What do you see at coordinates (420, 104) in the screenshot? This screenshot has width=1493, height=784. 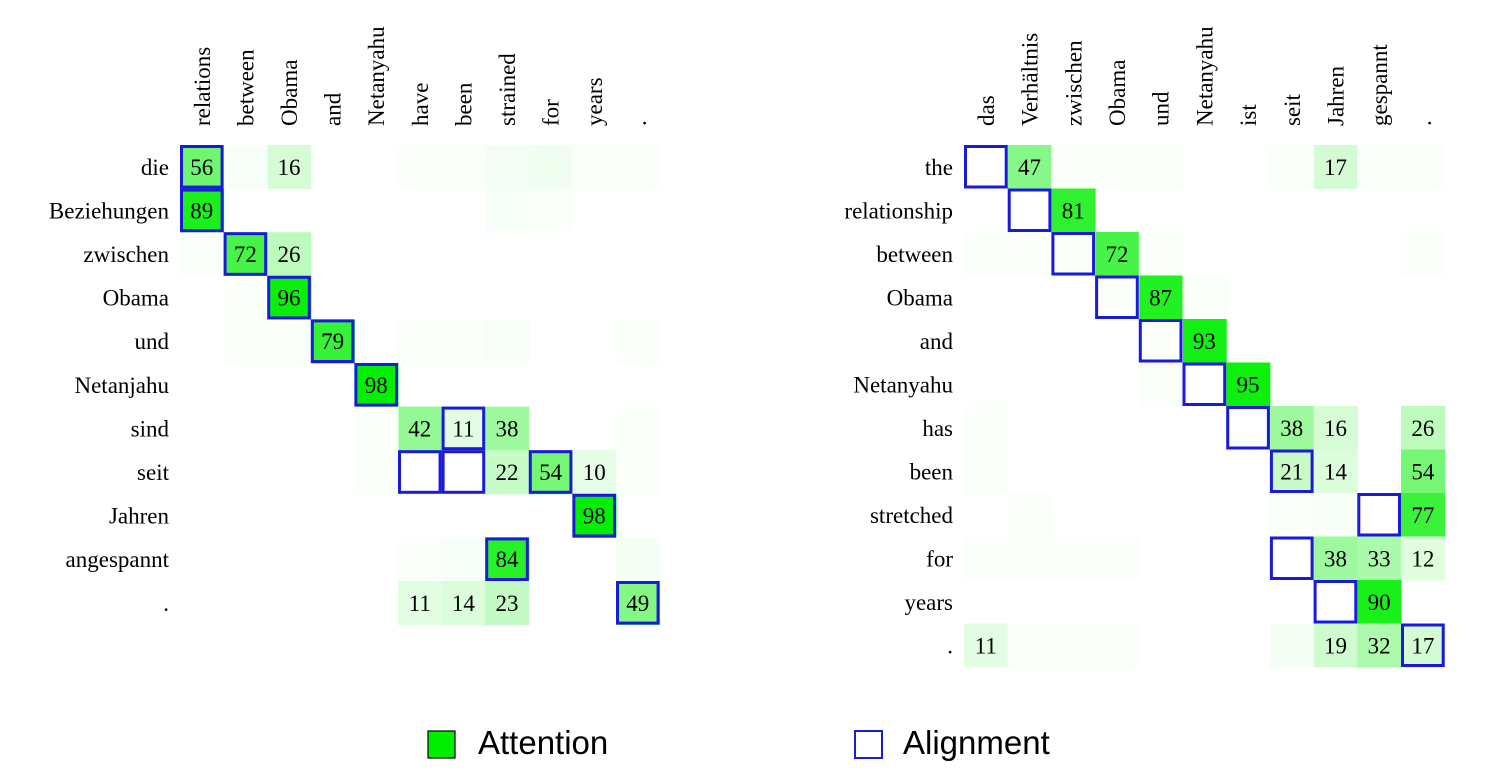 I see `column-label: have` at bounding box center [420, 104].